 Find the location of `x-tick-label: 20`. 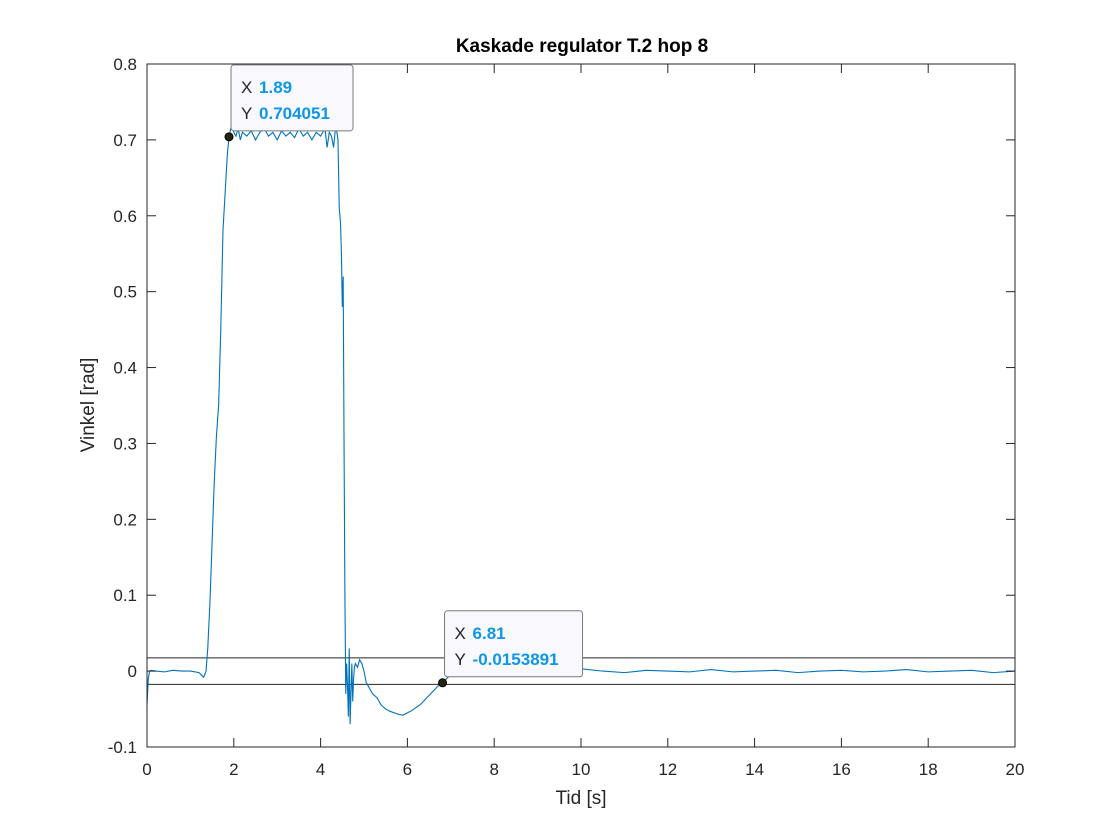

x-tick-label: 20 is located at coordinates (1015, 769).